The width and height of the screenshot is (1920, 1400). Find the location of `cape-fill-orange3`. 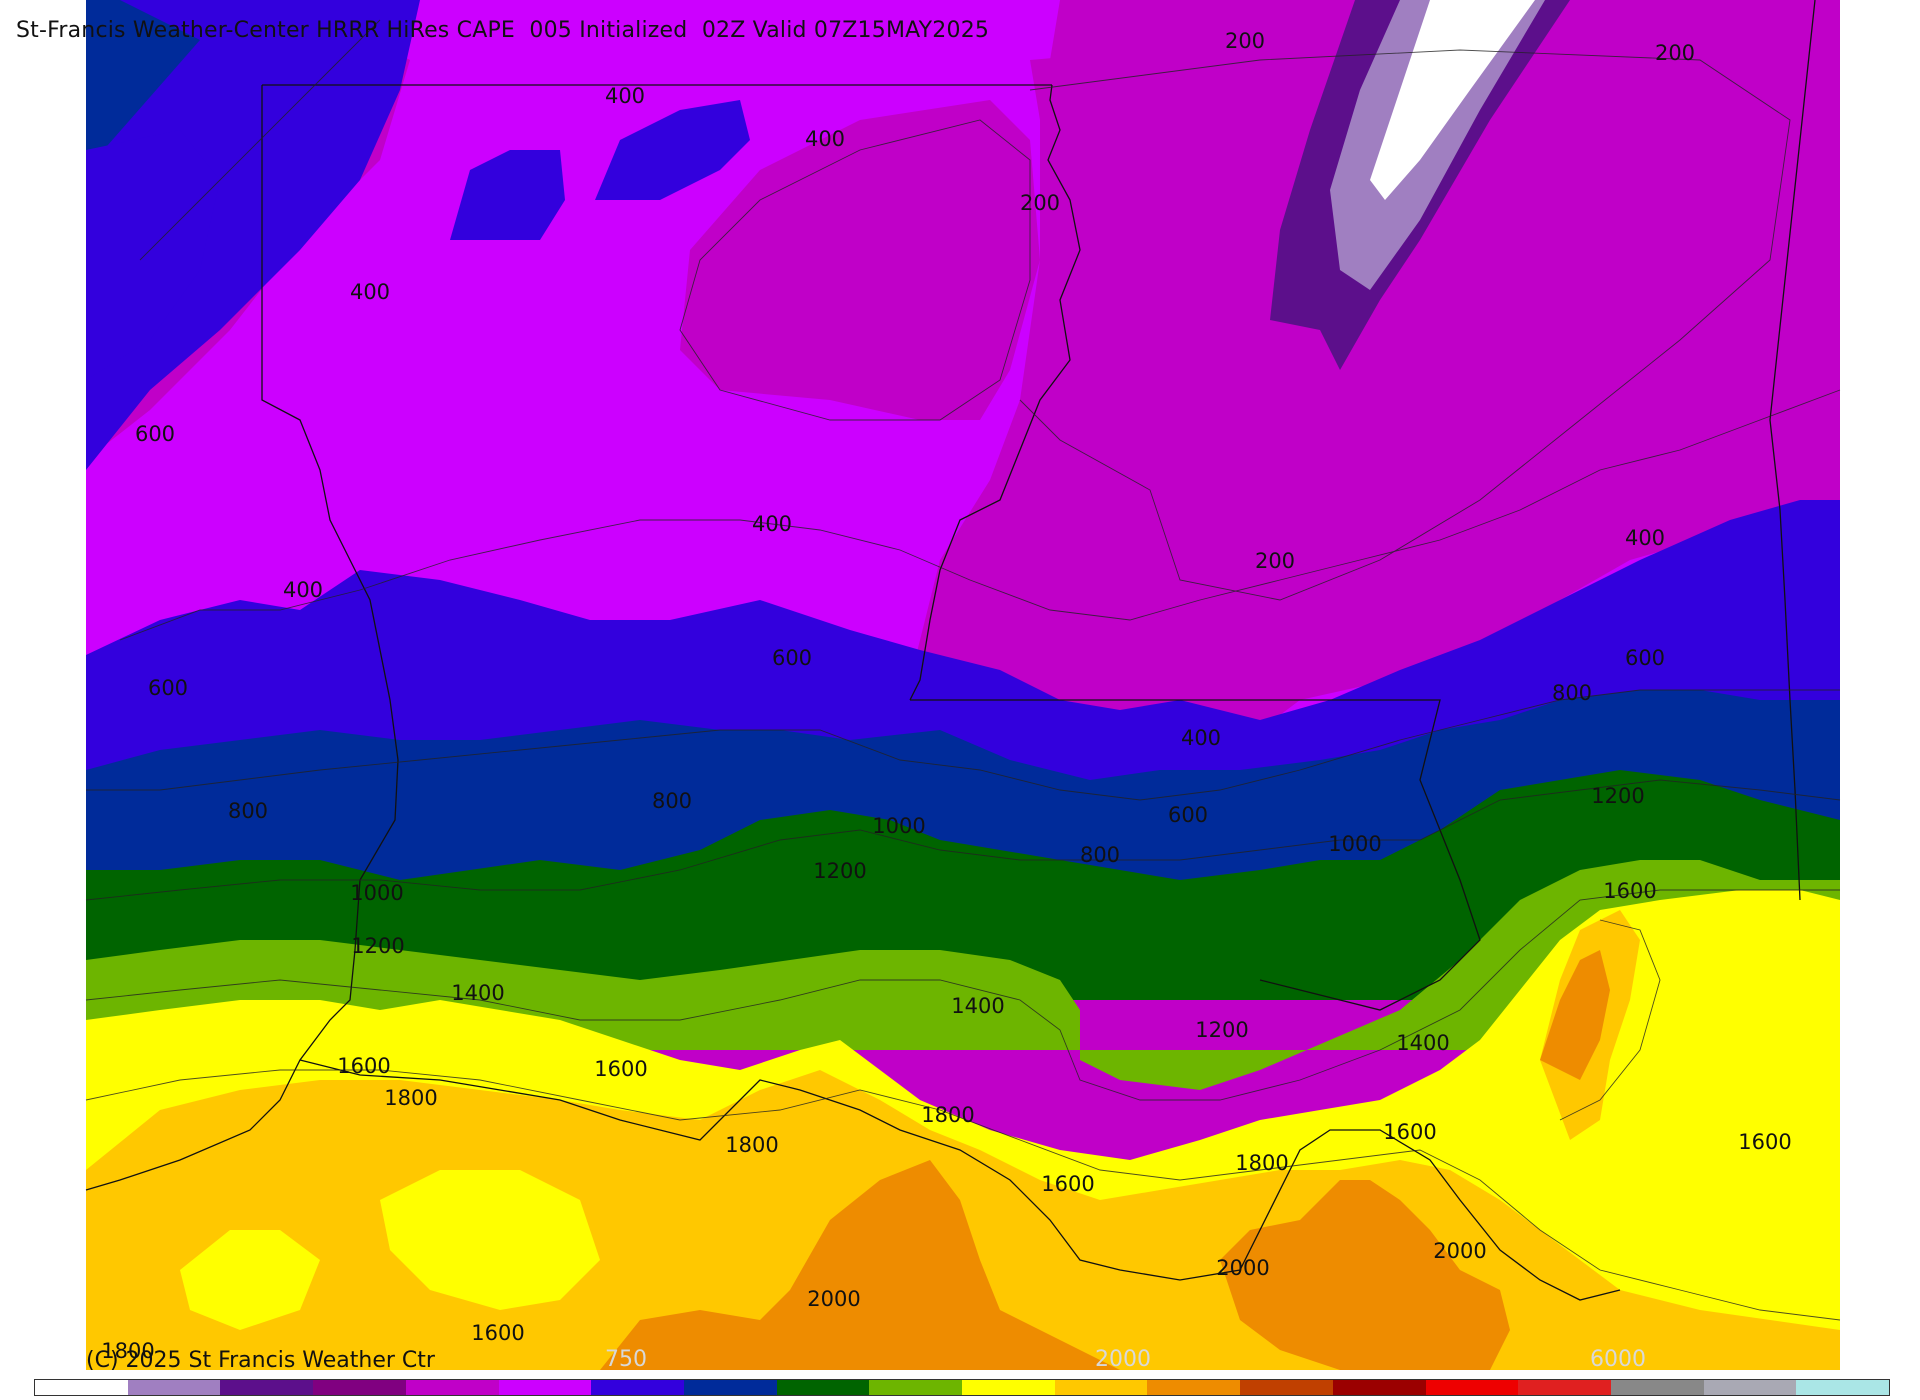

cape-fill-orange3 is located at coordinates (1575, 1015).